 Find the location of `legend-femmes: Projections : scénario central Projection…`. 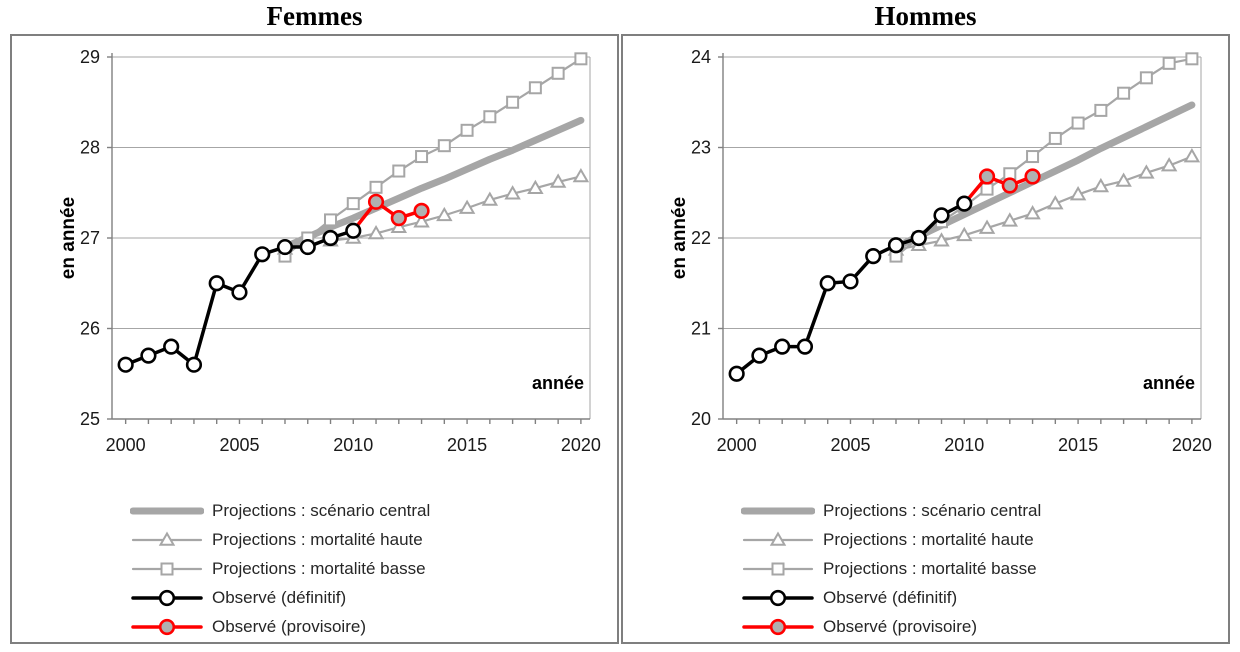

legend-femmes: Projections : scénario central Projection… is located at coordinates (280, 568).